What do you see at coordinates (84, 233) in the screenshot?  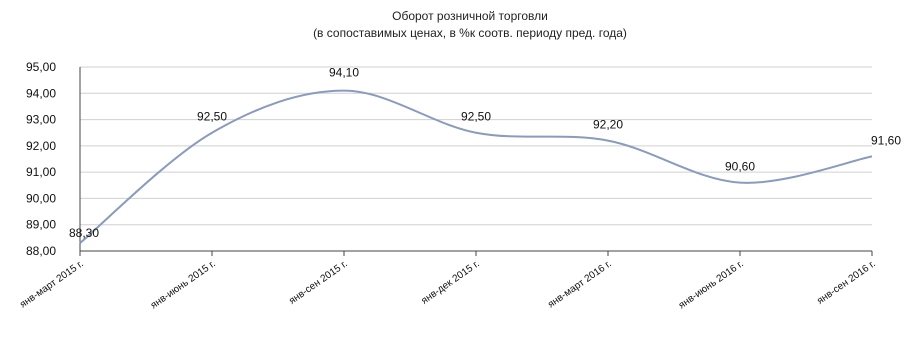 I see `data-label: 88,30` at bounding box center [84, 233].